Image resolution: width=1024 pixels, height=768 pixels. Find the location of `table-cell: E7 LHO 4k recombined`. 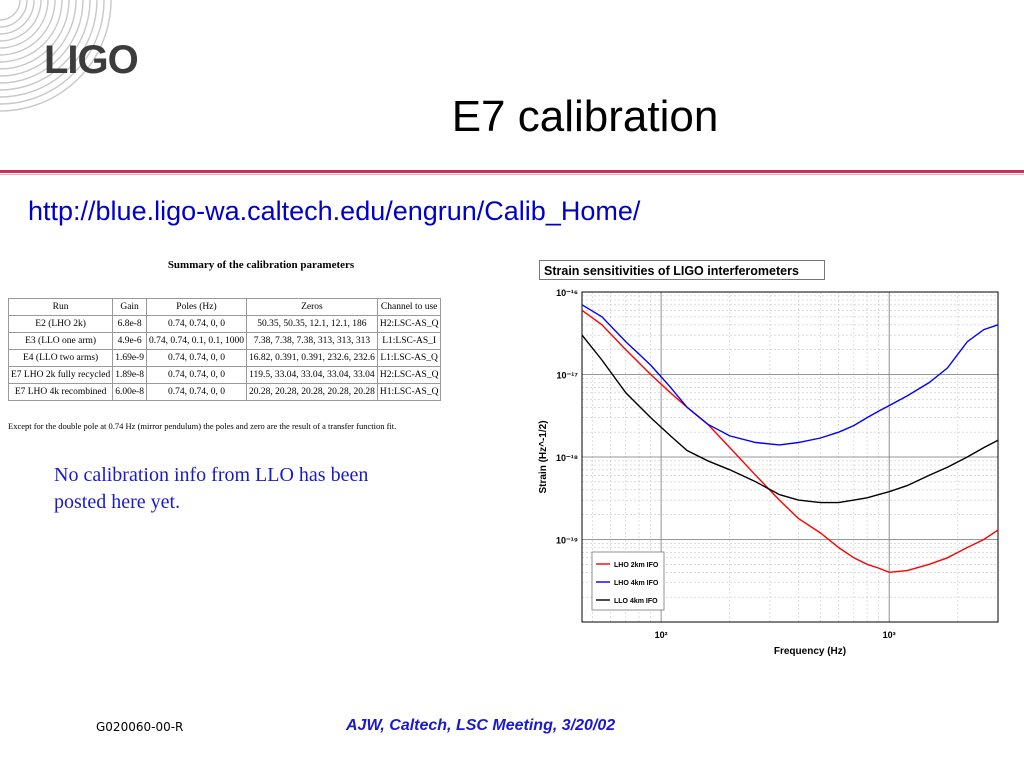

table-cell: E7 LHO 4k recombined is located at coordinates (60, 392).